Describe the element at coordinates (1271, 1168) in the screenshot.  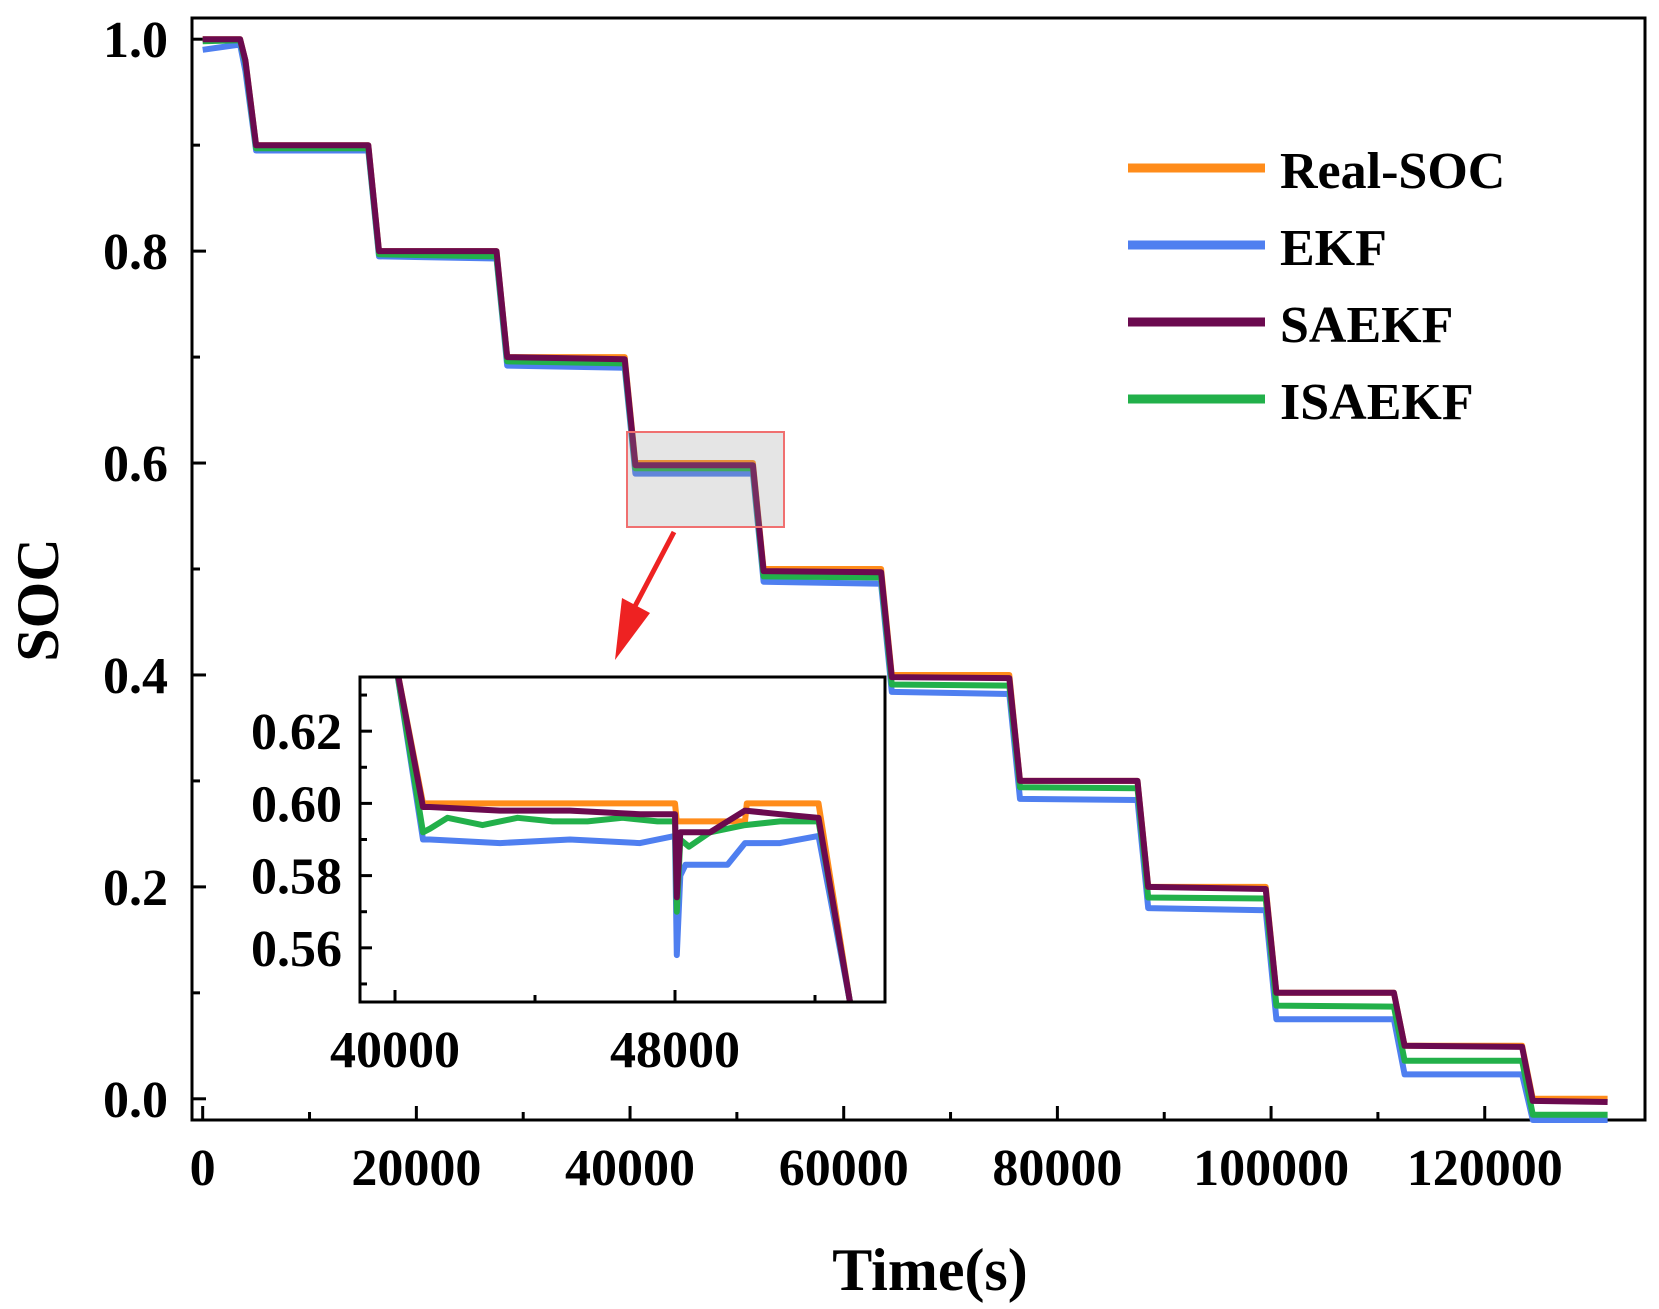
I see `x-tick-label: 100000` at that location.